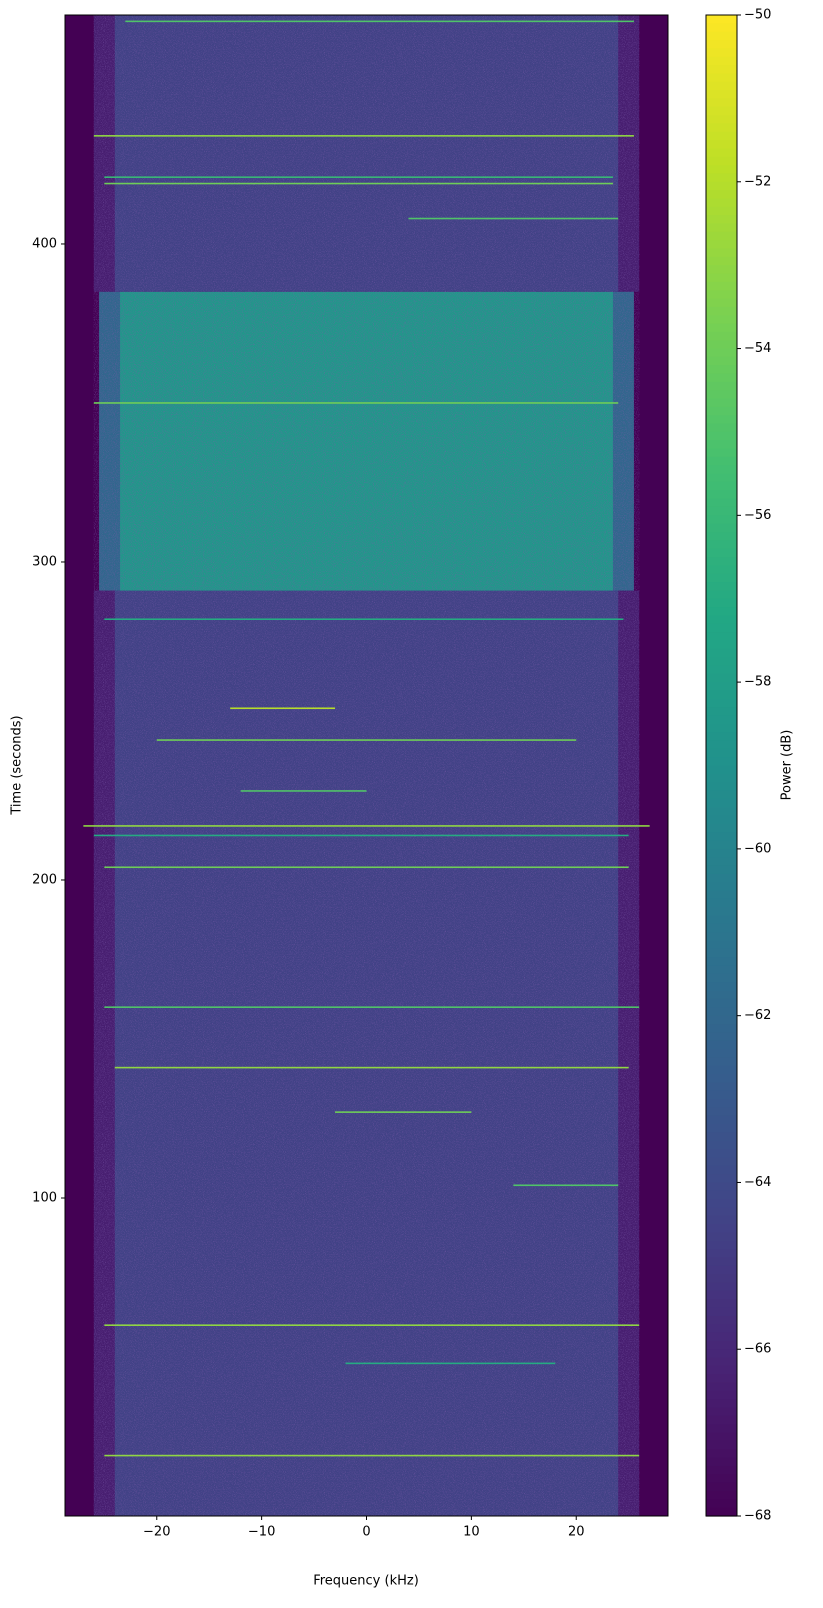 Image resolution: width=823 pixels, height=1608 pixels. I want to click on colorbar-tick-label: −52, so click(757, 181).